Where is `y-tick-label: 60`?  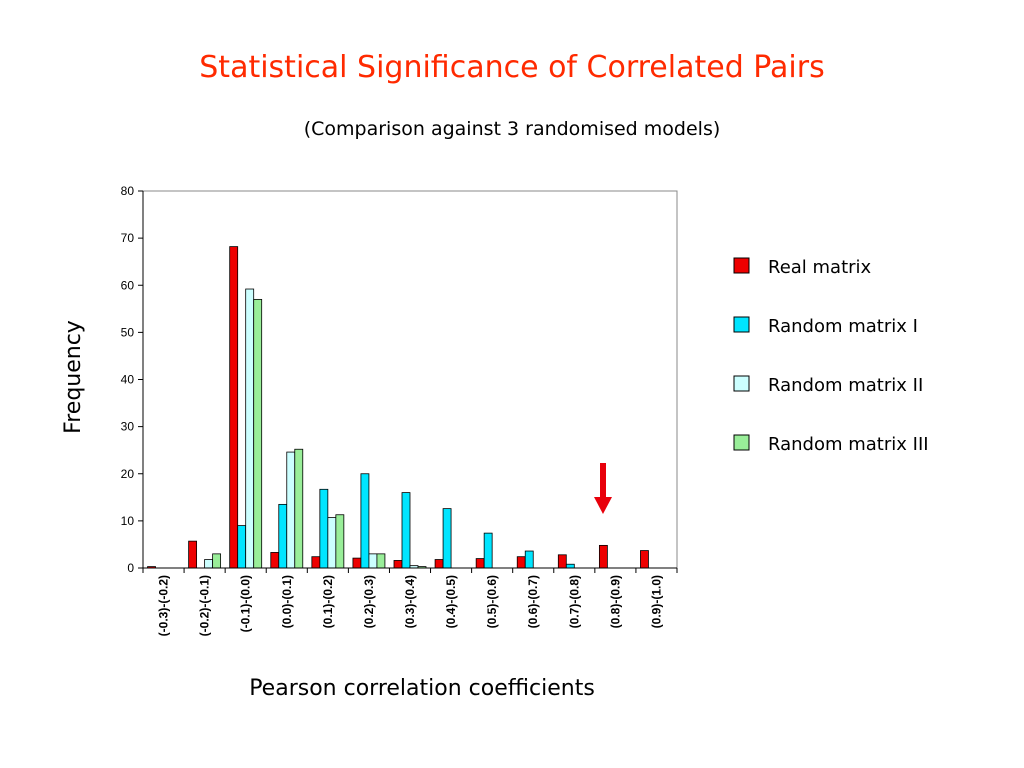 y-tick-label: 60 is located at coordinates (128, 285).